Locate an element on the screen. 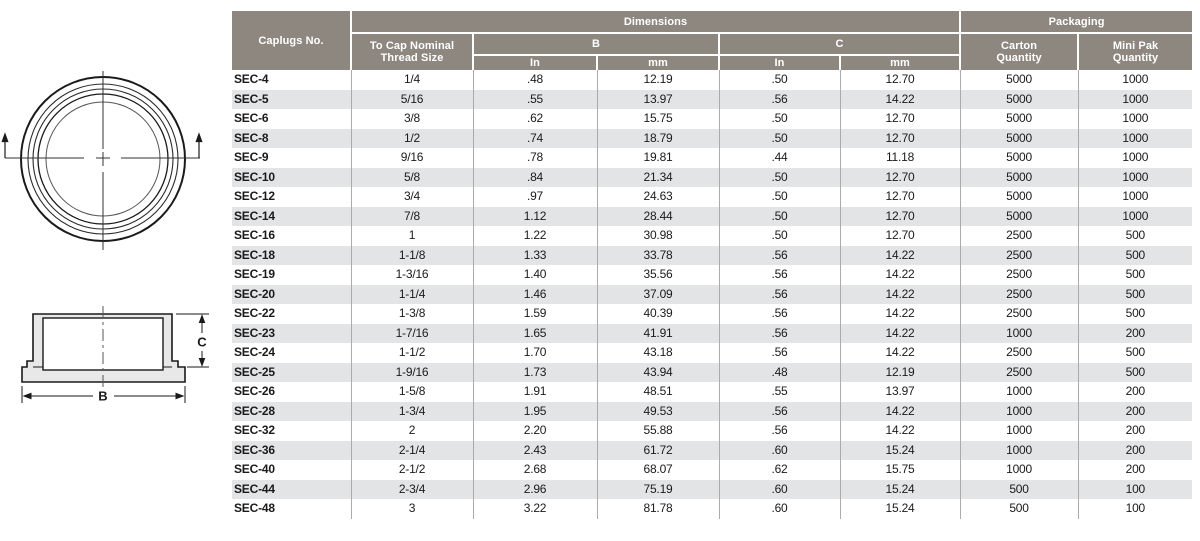 The image size is (1200, 541). table-row: SEC-32 2 2.20 55.88.56 14.22 1000 200 is located at coordinates (712, 431).